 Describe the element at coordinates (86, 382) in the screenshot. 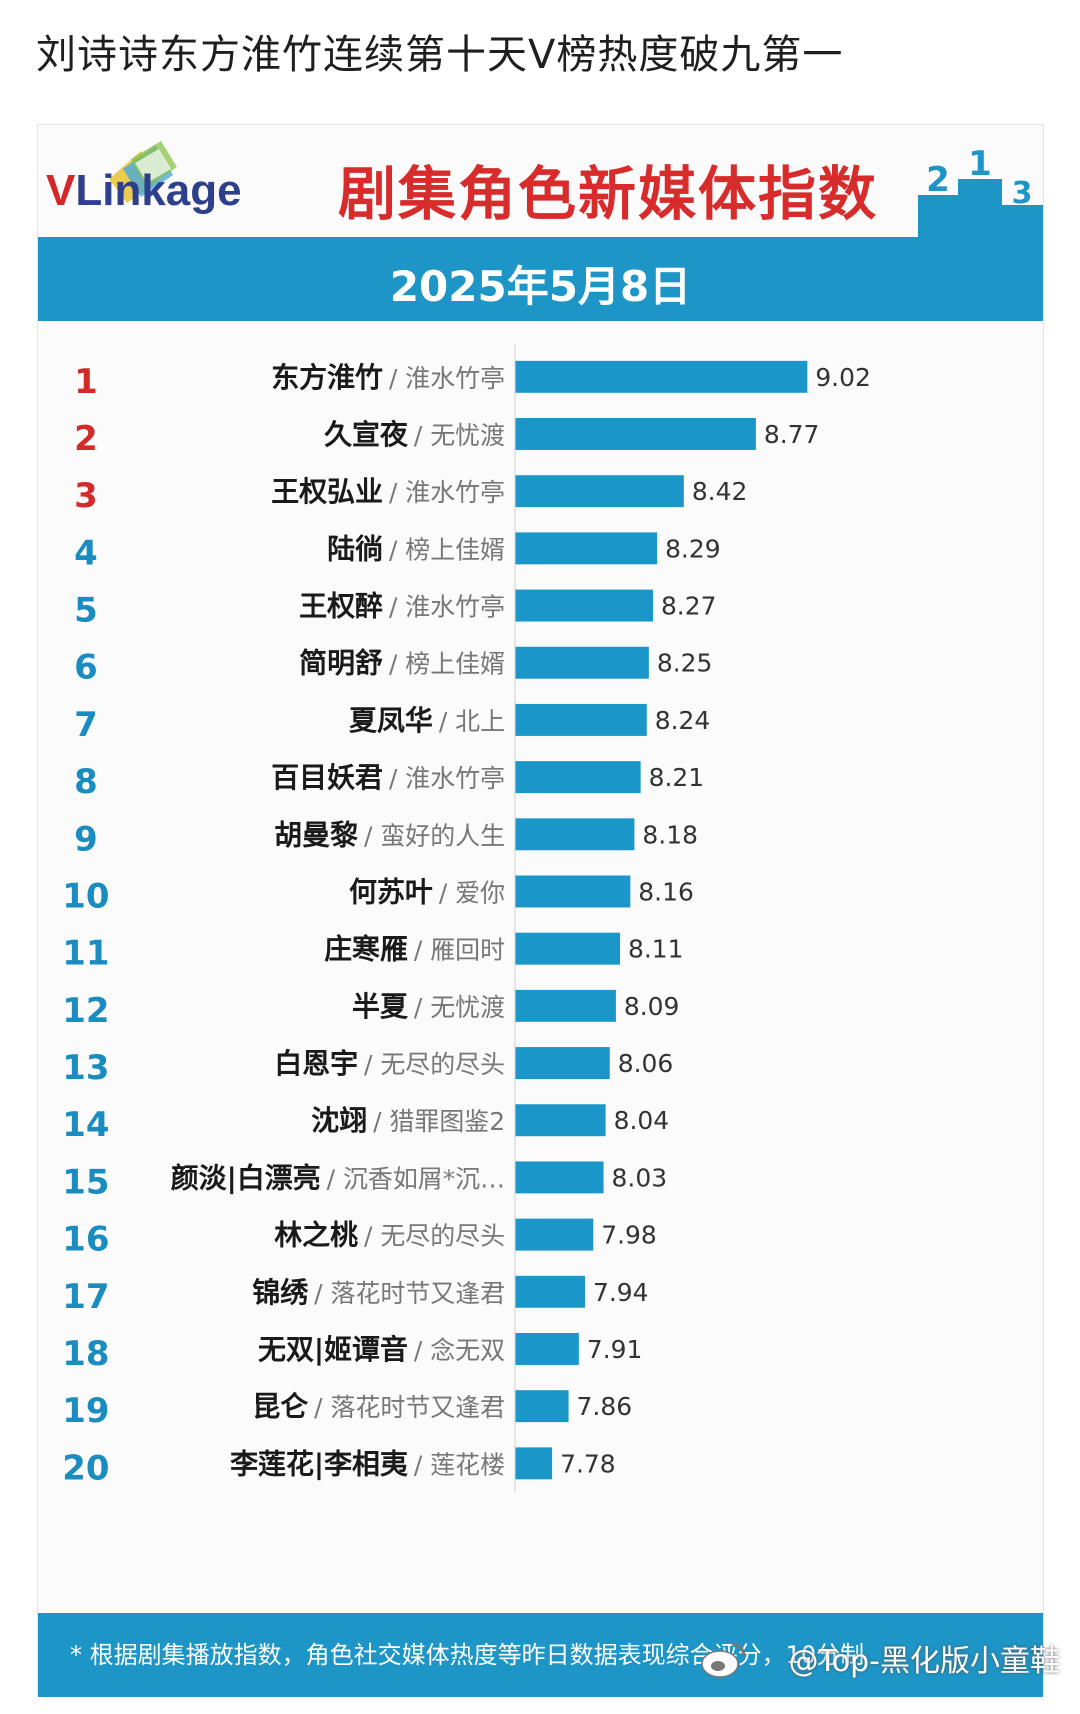

I see `rank-label: 1` at that location.